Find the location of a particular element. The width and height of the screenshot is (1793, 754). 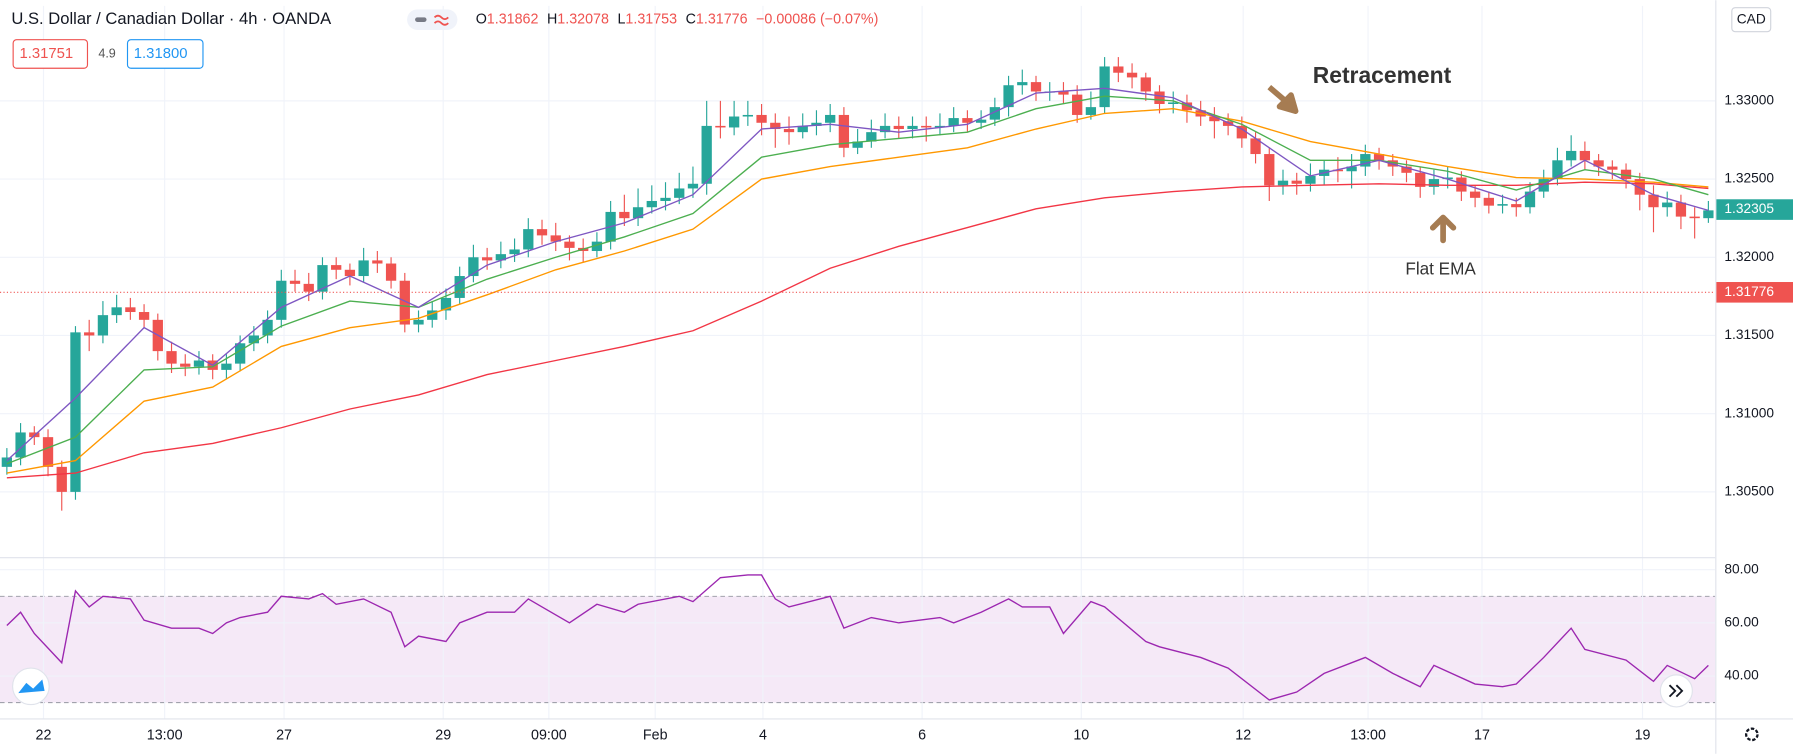

ohlc-value: 1.31776 is located at coordinates (722, 19).